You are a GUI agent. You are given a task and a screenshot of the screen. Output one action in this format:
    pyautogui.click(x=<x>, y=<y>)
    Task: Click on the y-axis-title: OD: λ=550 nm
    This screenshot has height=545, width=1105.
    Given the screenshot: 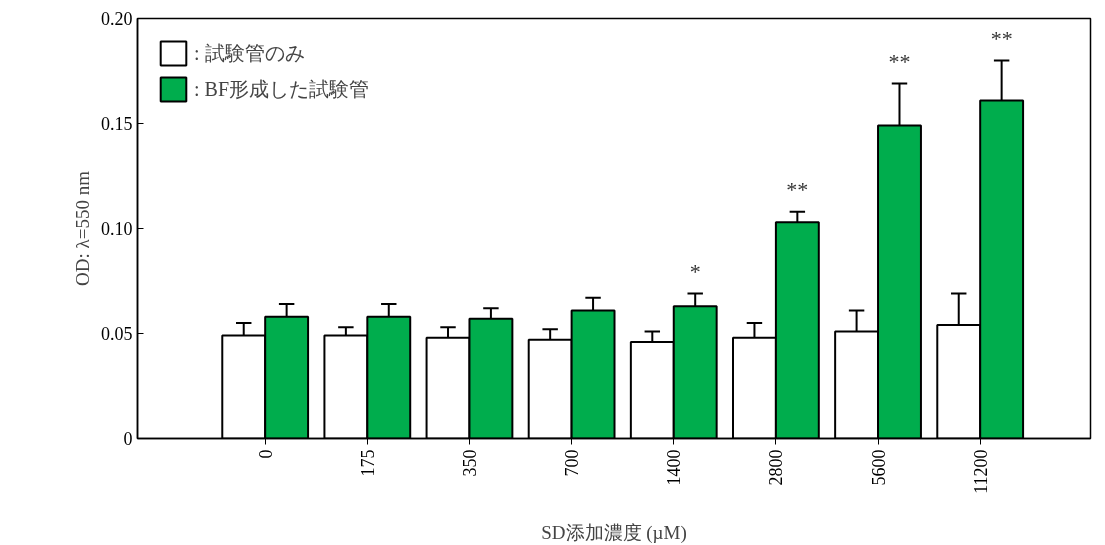 What is the action you would take?
    pyautogui.click(x=82, y=228)
    